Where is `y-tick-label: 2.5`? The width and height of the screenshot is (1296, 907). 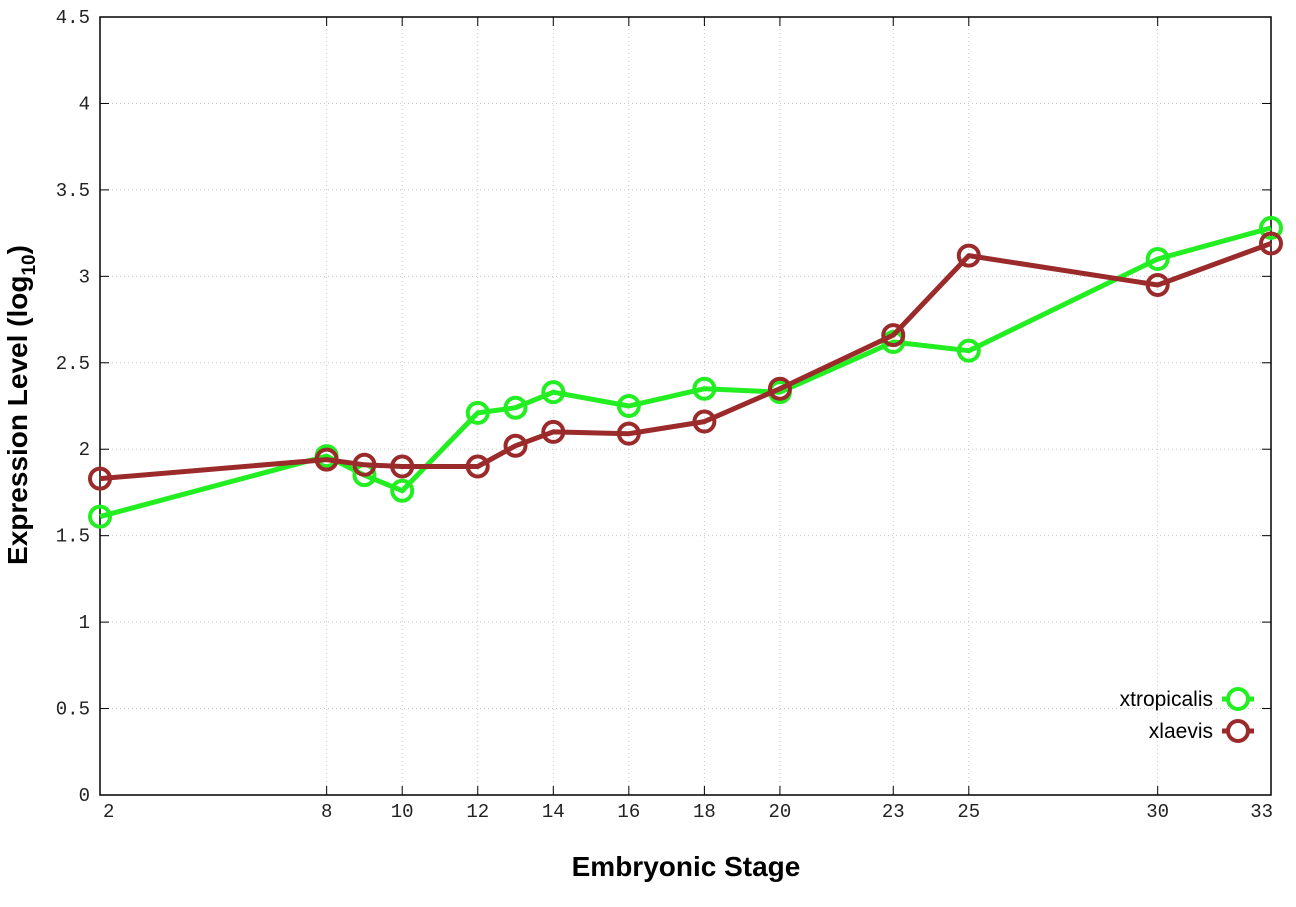
y-tick-label: 2.5 is located at coordinates (73, 364).